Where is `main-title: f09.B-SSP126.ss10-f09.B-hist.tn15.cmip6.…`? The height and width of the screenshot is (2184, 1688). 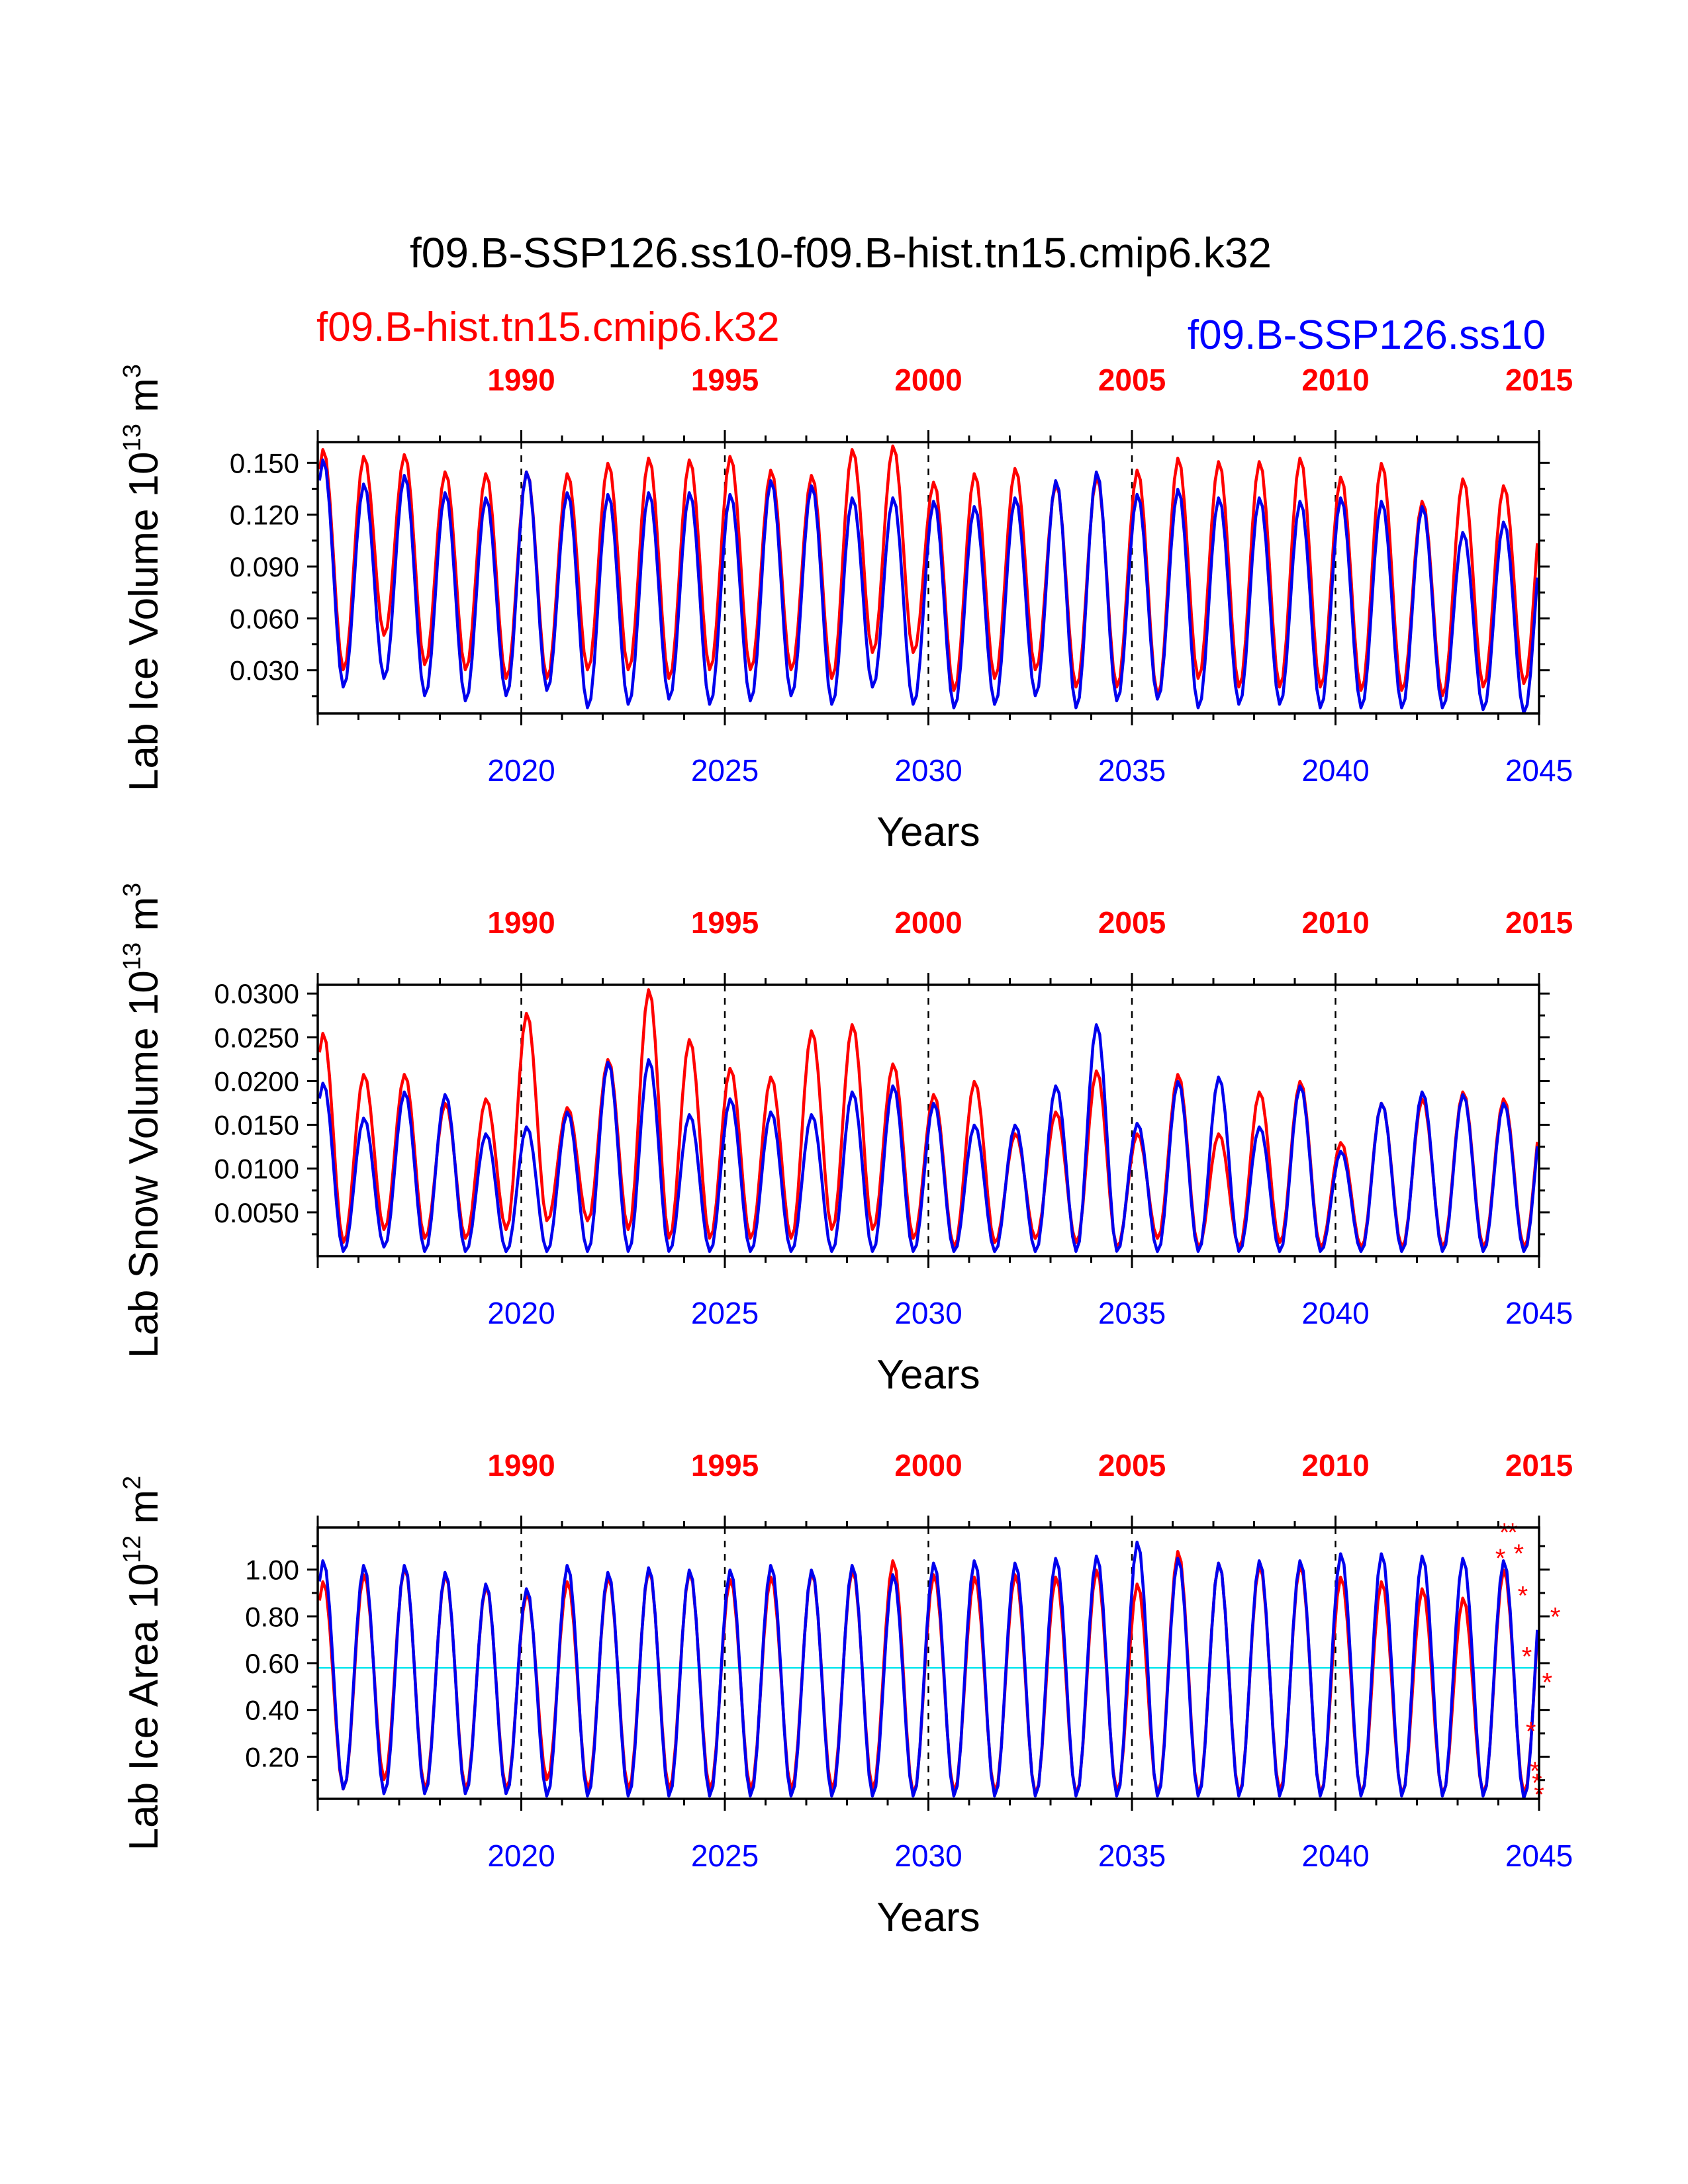 main-title: f09.B-SSP126.ss10-f09.B-hist.tn15.cmip6.… is located at coordinates (841, 253).